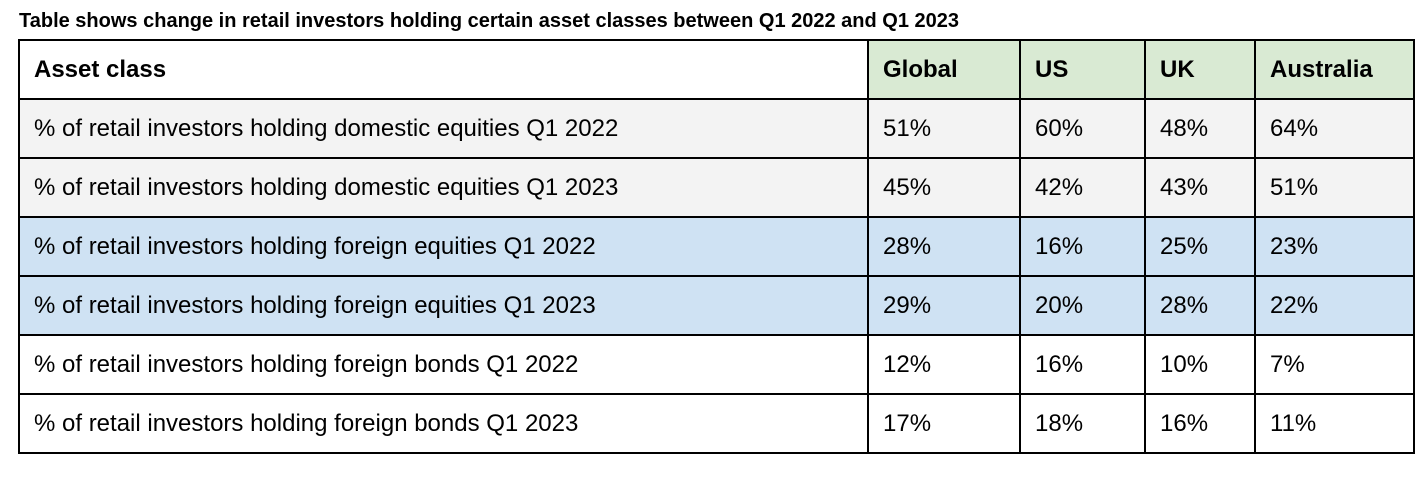 This screenshot has width=1428, height=486. Describe the element at coordinates (1334, 246) in the screenshot. I see `cell-australia: 23%` at that location.